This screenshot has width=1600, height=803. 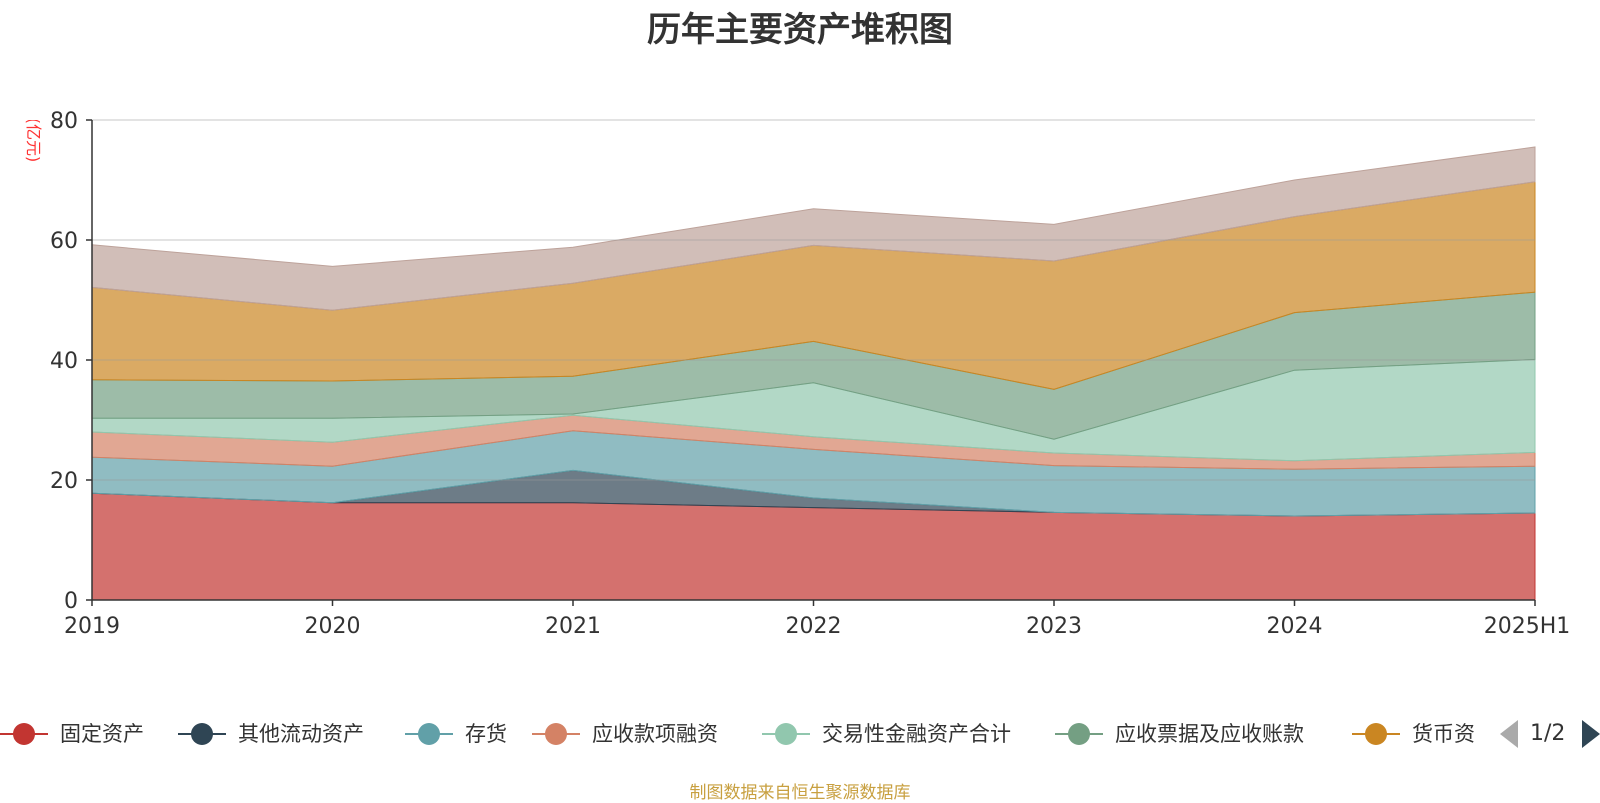 What do you see at coordinates (486, 734) in the screenshot?
I see `legend-label: 存货` at bounding box center [486, 734].